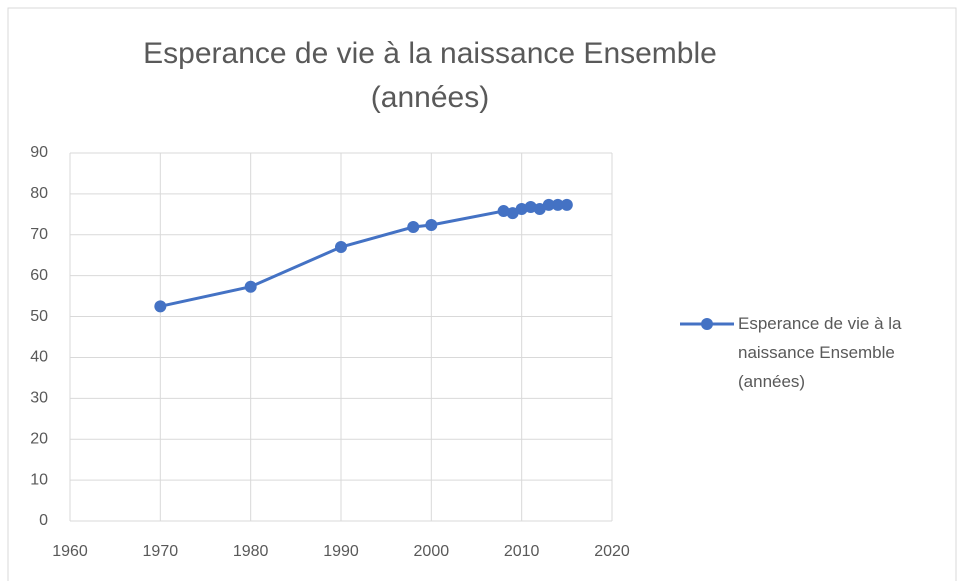 The height and width of the screenshot is (581, 958). What do you see at coordinates (363, 255) in the screenshot?
I see `series-line` at bounding box center [363, 255].